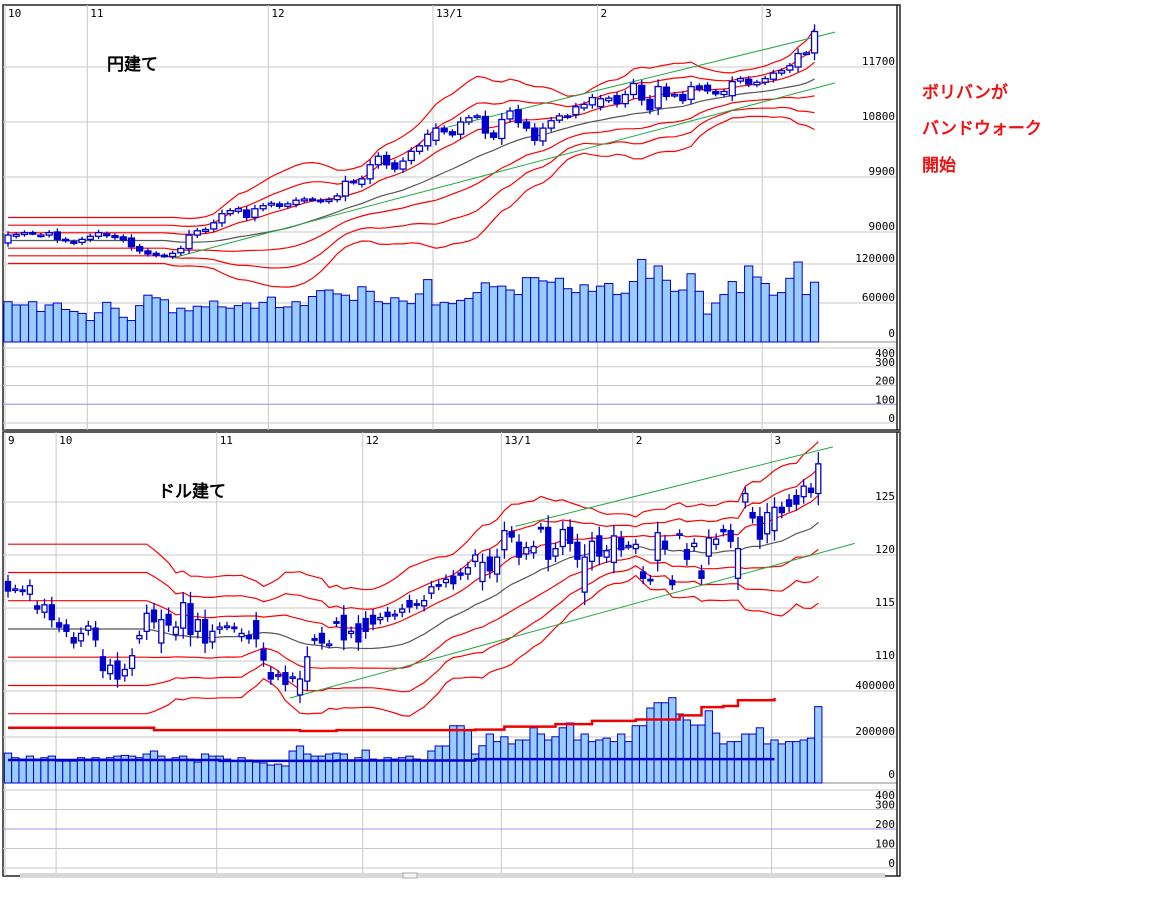  I want to click on sub-tick-label: 400, so click(885, 795).